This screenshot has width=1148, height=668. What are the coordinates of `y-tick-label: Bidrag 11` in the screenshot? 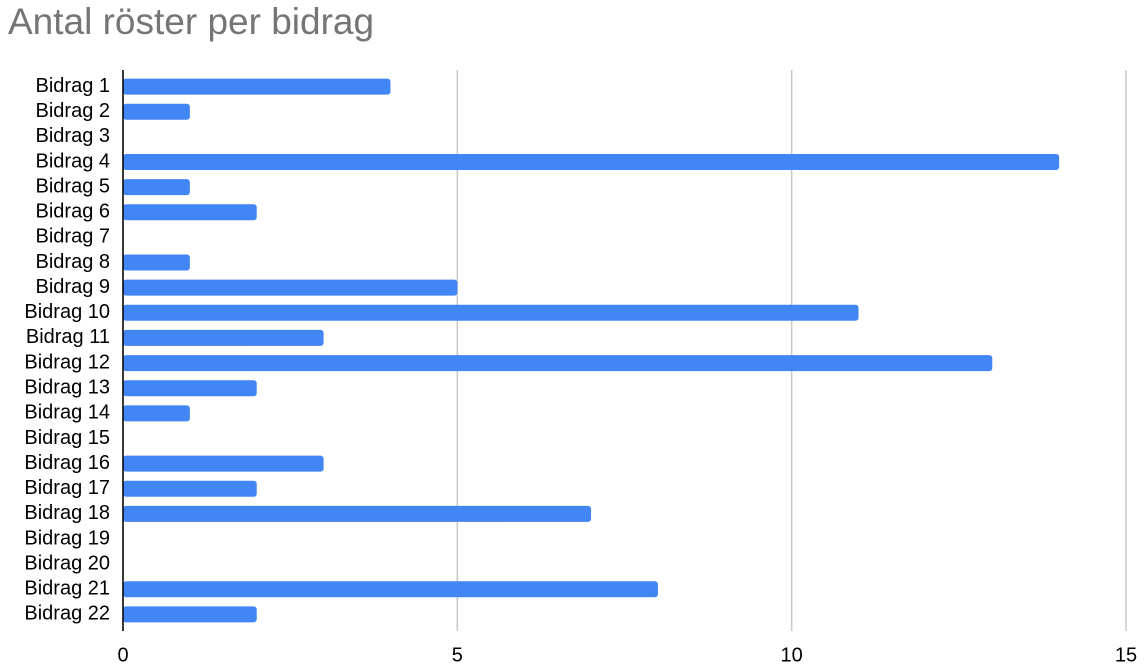 It's located at (68, 337).